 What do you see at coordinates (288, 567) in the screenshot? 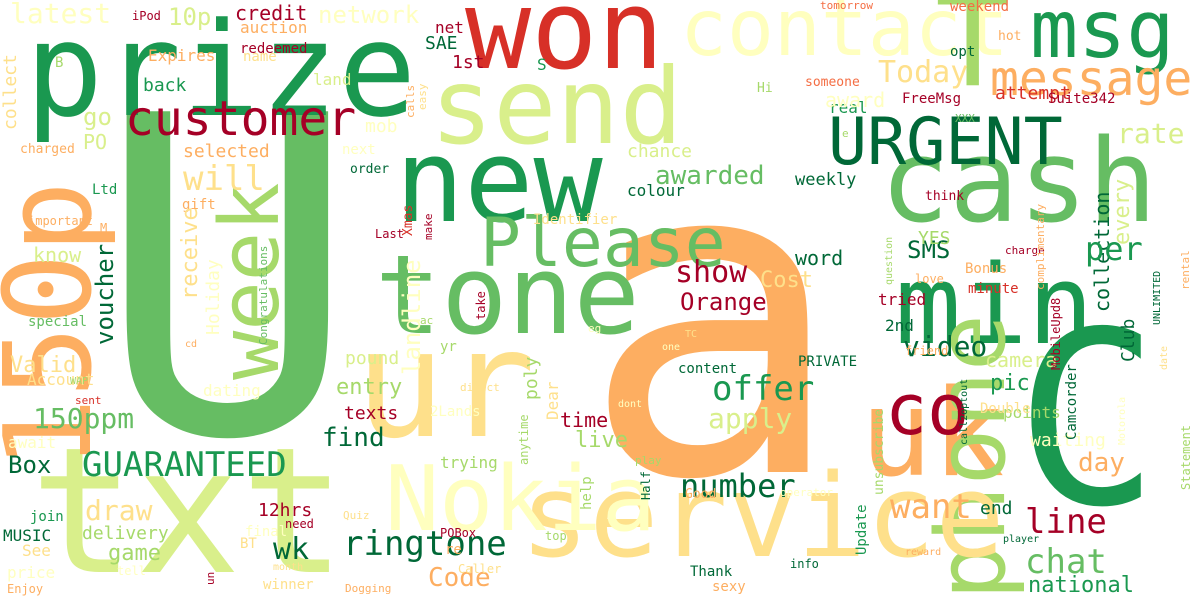
I see `word-month: month` at bounding box center [288, 567].